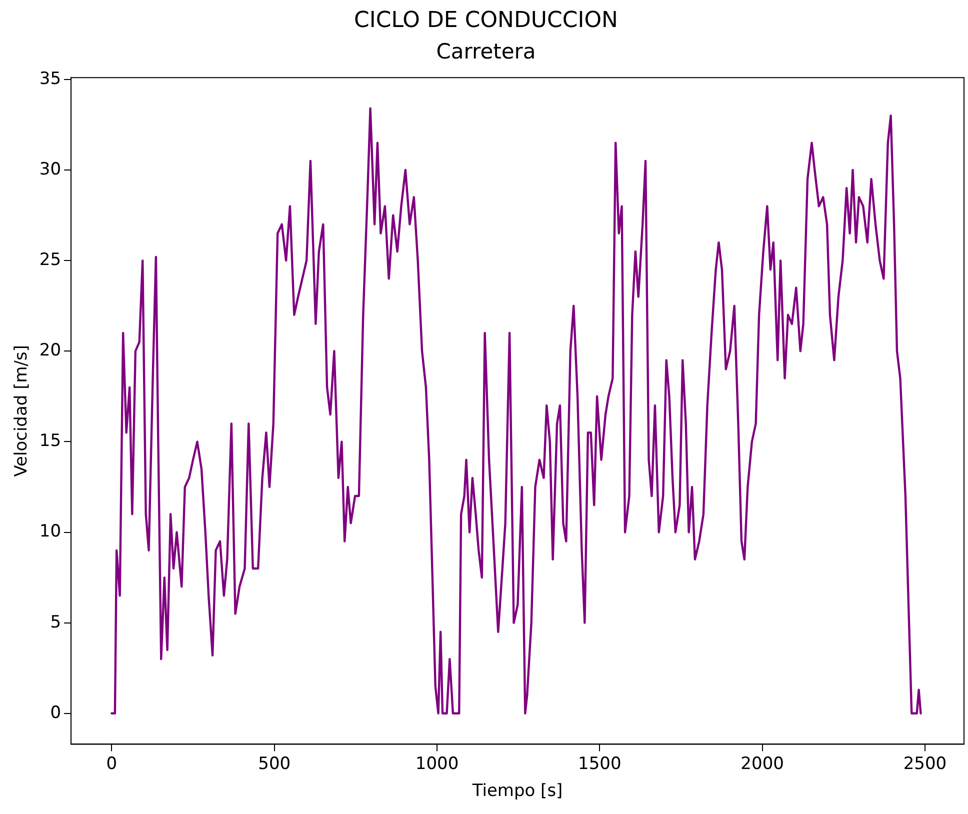  What do you see at coordinates (437, 764) in the screenshot?
I see `x-tick-label: 1000` at bounding box center [437, 764].